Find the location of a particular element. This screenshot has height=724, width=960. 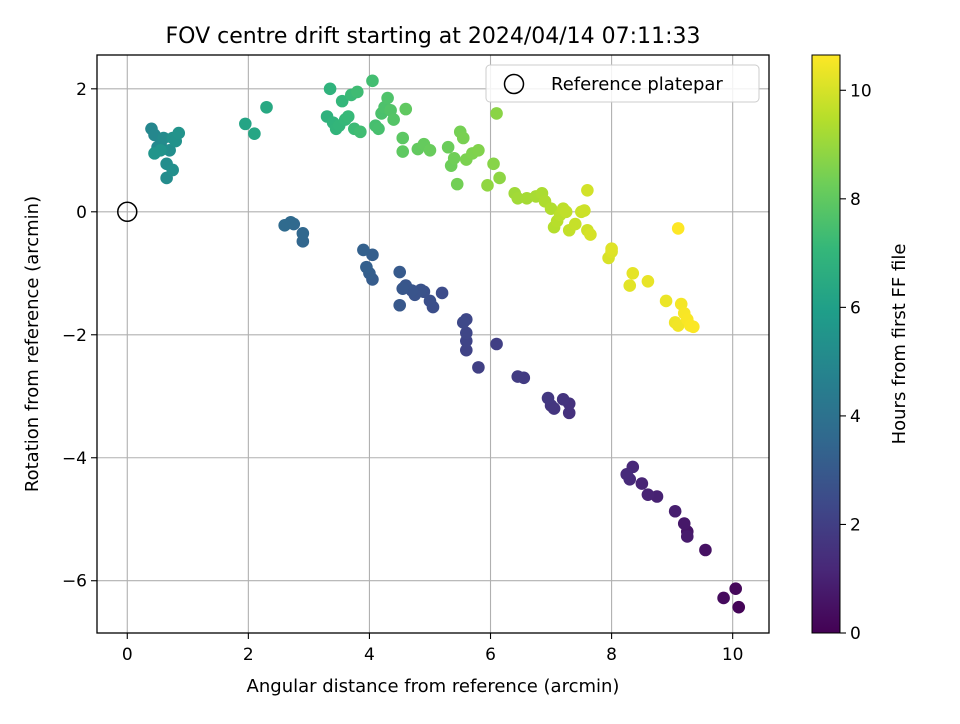

colorbar-tick-label: 10 is located at coordinates (861, 91).